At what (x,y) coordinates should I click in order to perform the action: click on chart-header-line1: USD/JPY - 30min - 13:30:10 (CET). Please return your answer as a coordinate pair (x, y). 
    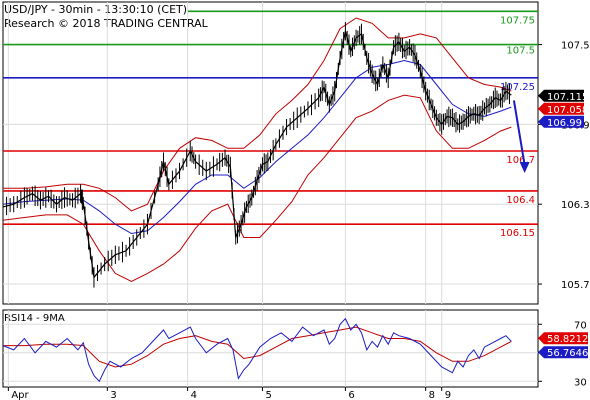
    Looking at the image, I should click on (95, 9).